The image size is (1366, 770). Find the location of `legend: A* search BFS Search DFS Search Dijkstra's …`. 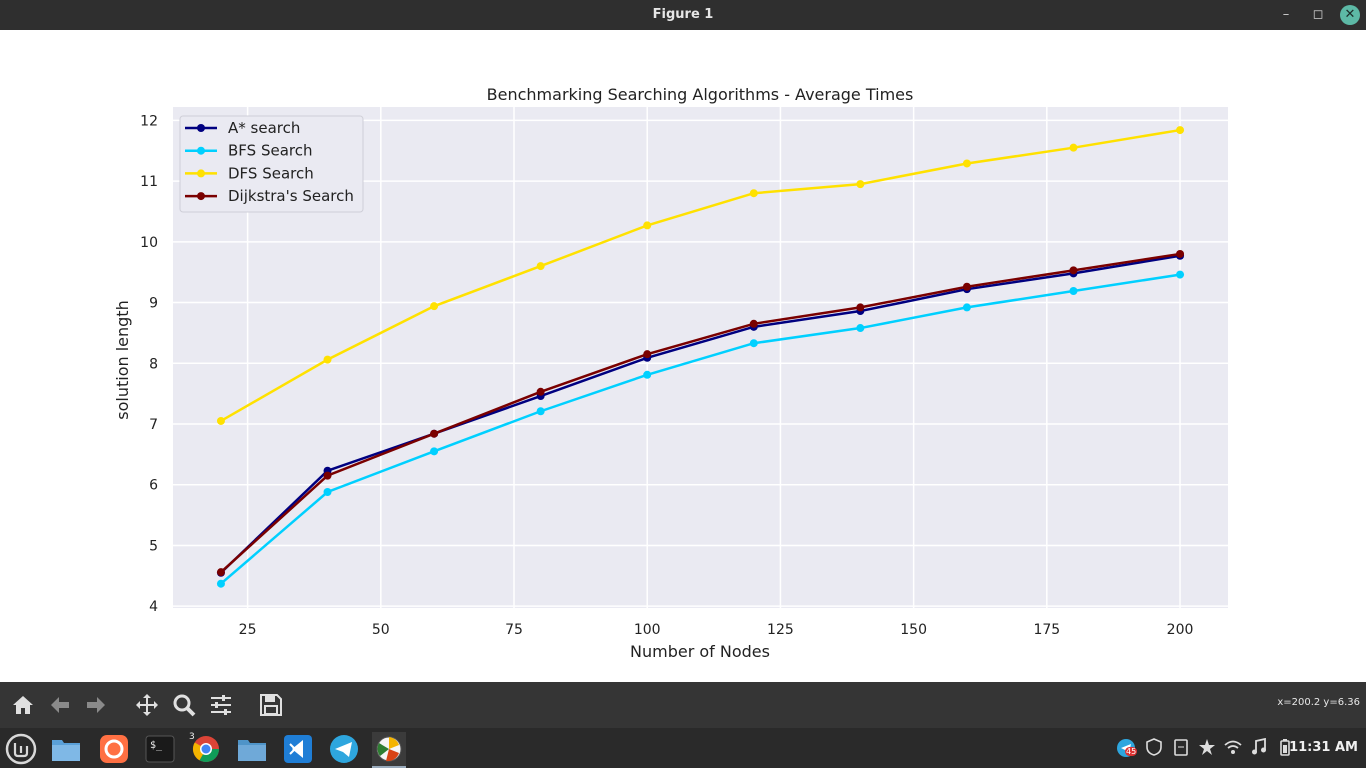

legend: A* search BFS Search DFS Search Dijkstra's … is located at coordinates (271, 164).